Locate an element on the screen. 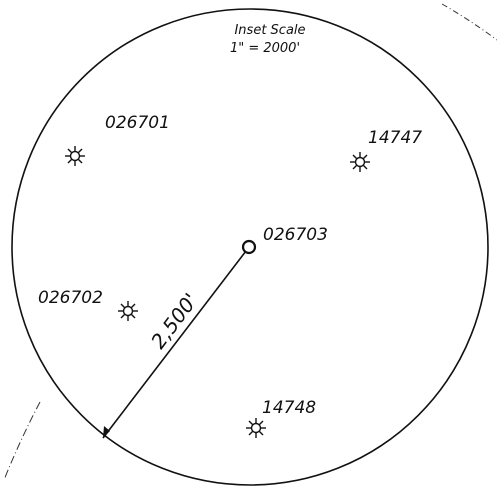 The height and width of the screenshot is (494, 497). well-label: 026702 is located at coordinates (70, 298).